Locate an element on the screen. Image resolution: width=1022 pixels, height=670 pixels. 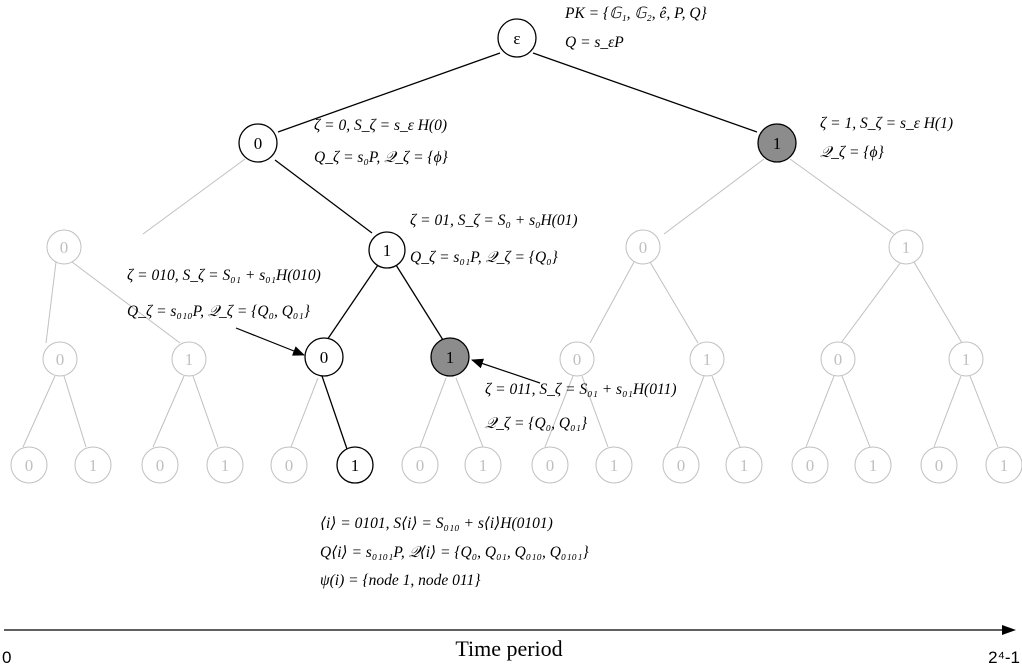
node-010-annotation-line1: ζ = 010, S_ζ = S₀₁ + s₀₁H(010) is located at coordinates (224, 275).